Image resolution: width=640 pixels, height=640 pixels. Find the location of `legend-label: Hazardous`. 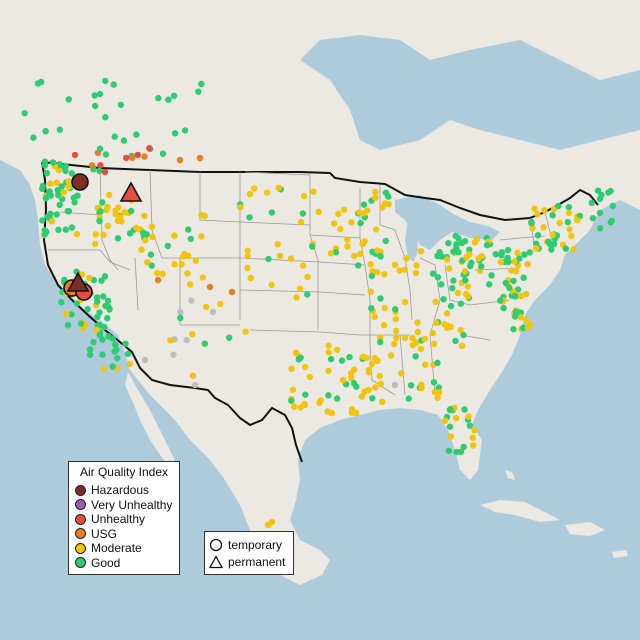

legend-label: Hazardous is located at coordinates (120, 490).